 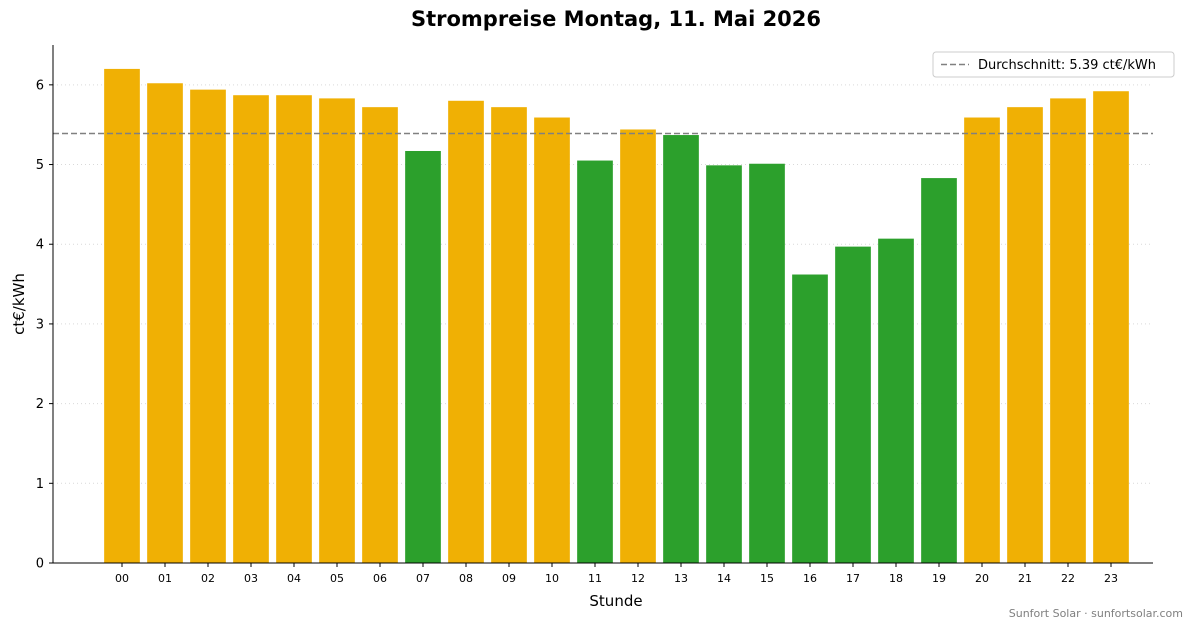 I want to click on x-tick-label: 20, so click(x=982, y=578).